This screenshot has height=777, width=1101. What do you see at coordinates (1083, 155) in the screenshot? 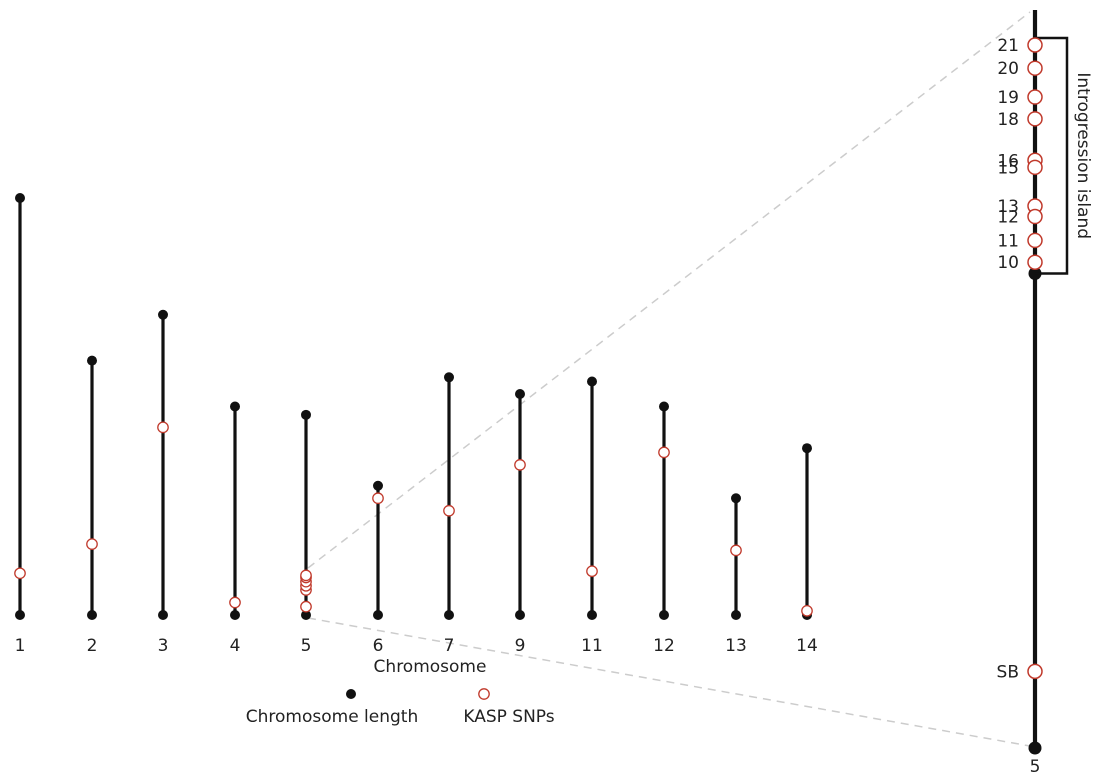
I see `introgression-island-label: Introgression island` at bounding box center [1083, 155].